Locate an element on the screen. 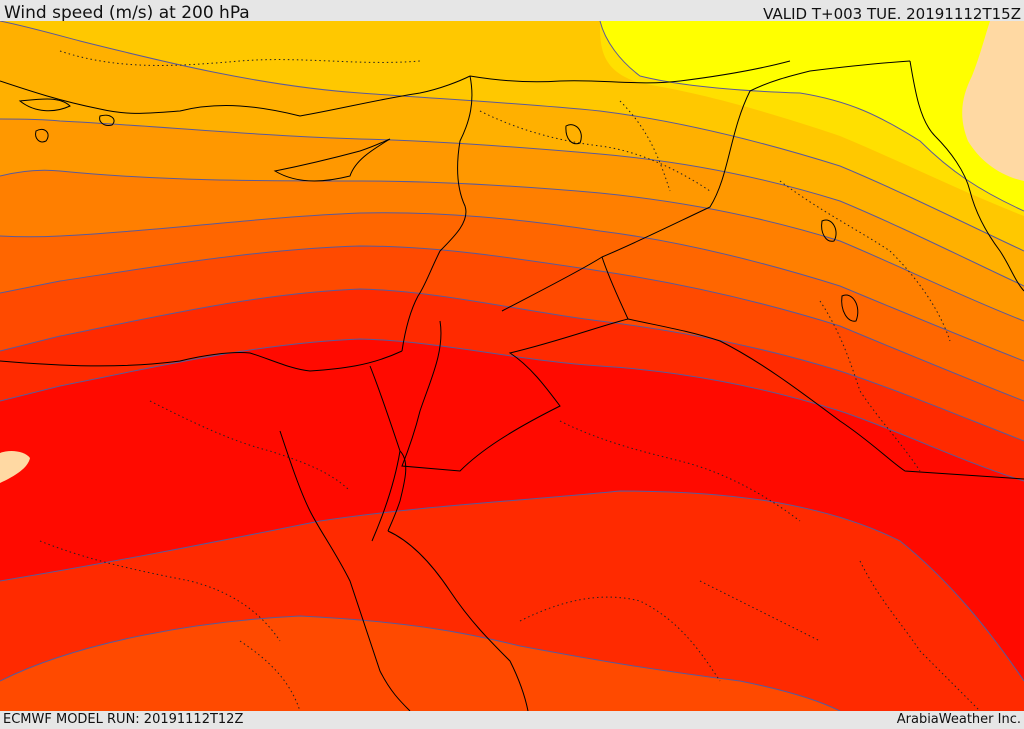 The width and height of the screenshot is (1024, 729). band-light-west is located at coordinates (15, 466).